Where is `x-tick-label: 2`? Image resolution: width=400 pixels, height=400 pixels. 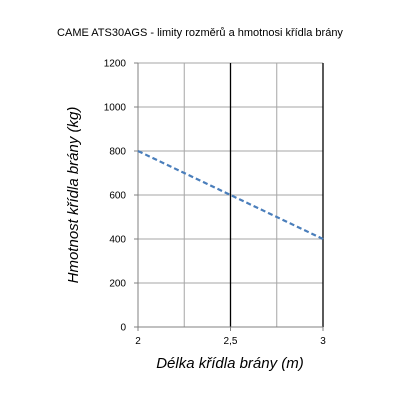 x-tick-label: 2 is located at coordinates (138, 341).